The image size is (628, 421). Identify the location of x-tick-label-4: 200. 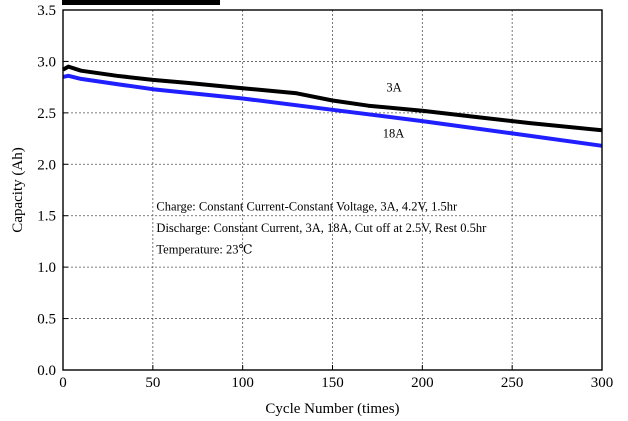
(422, 383).